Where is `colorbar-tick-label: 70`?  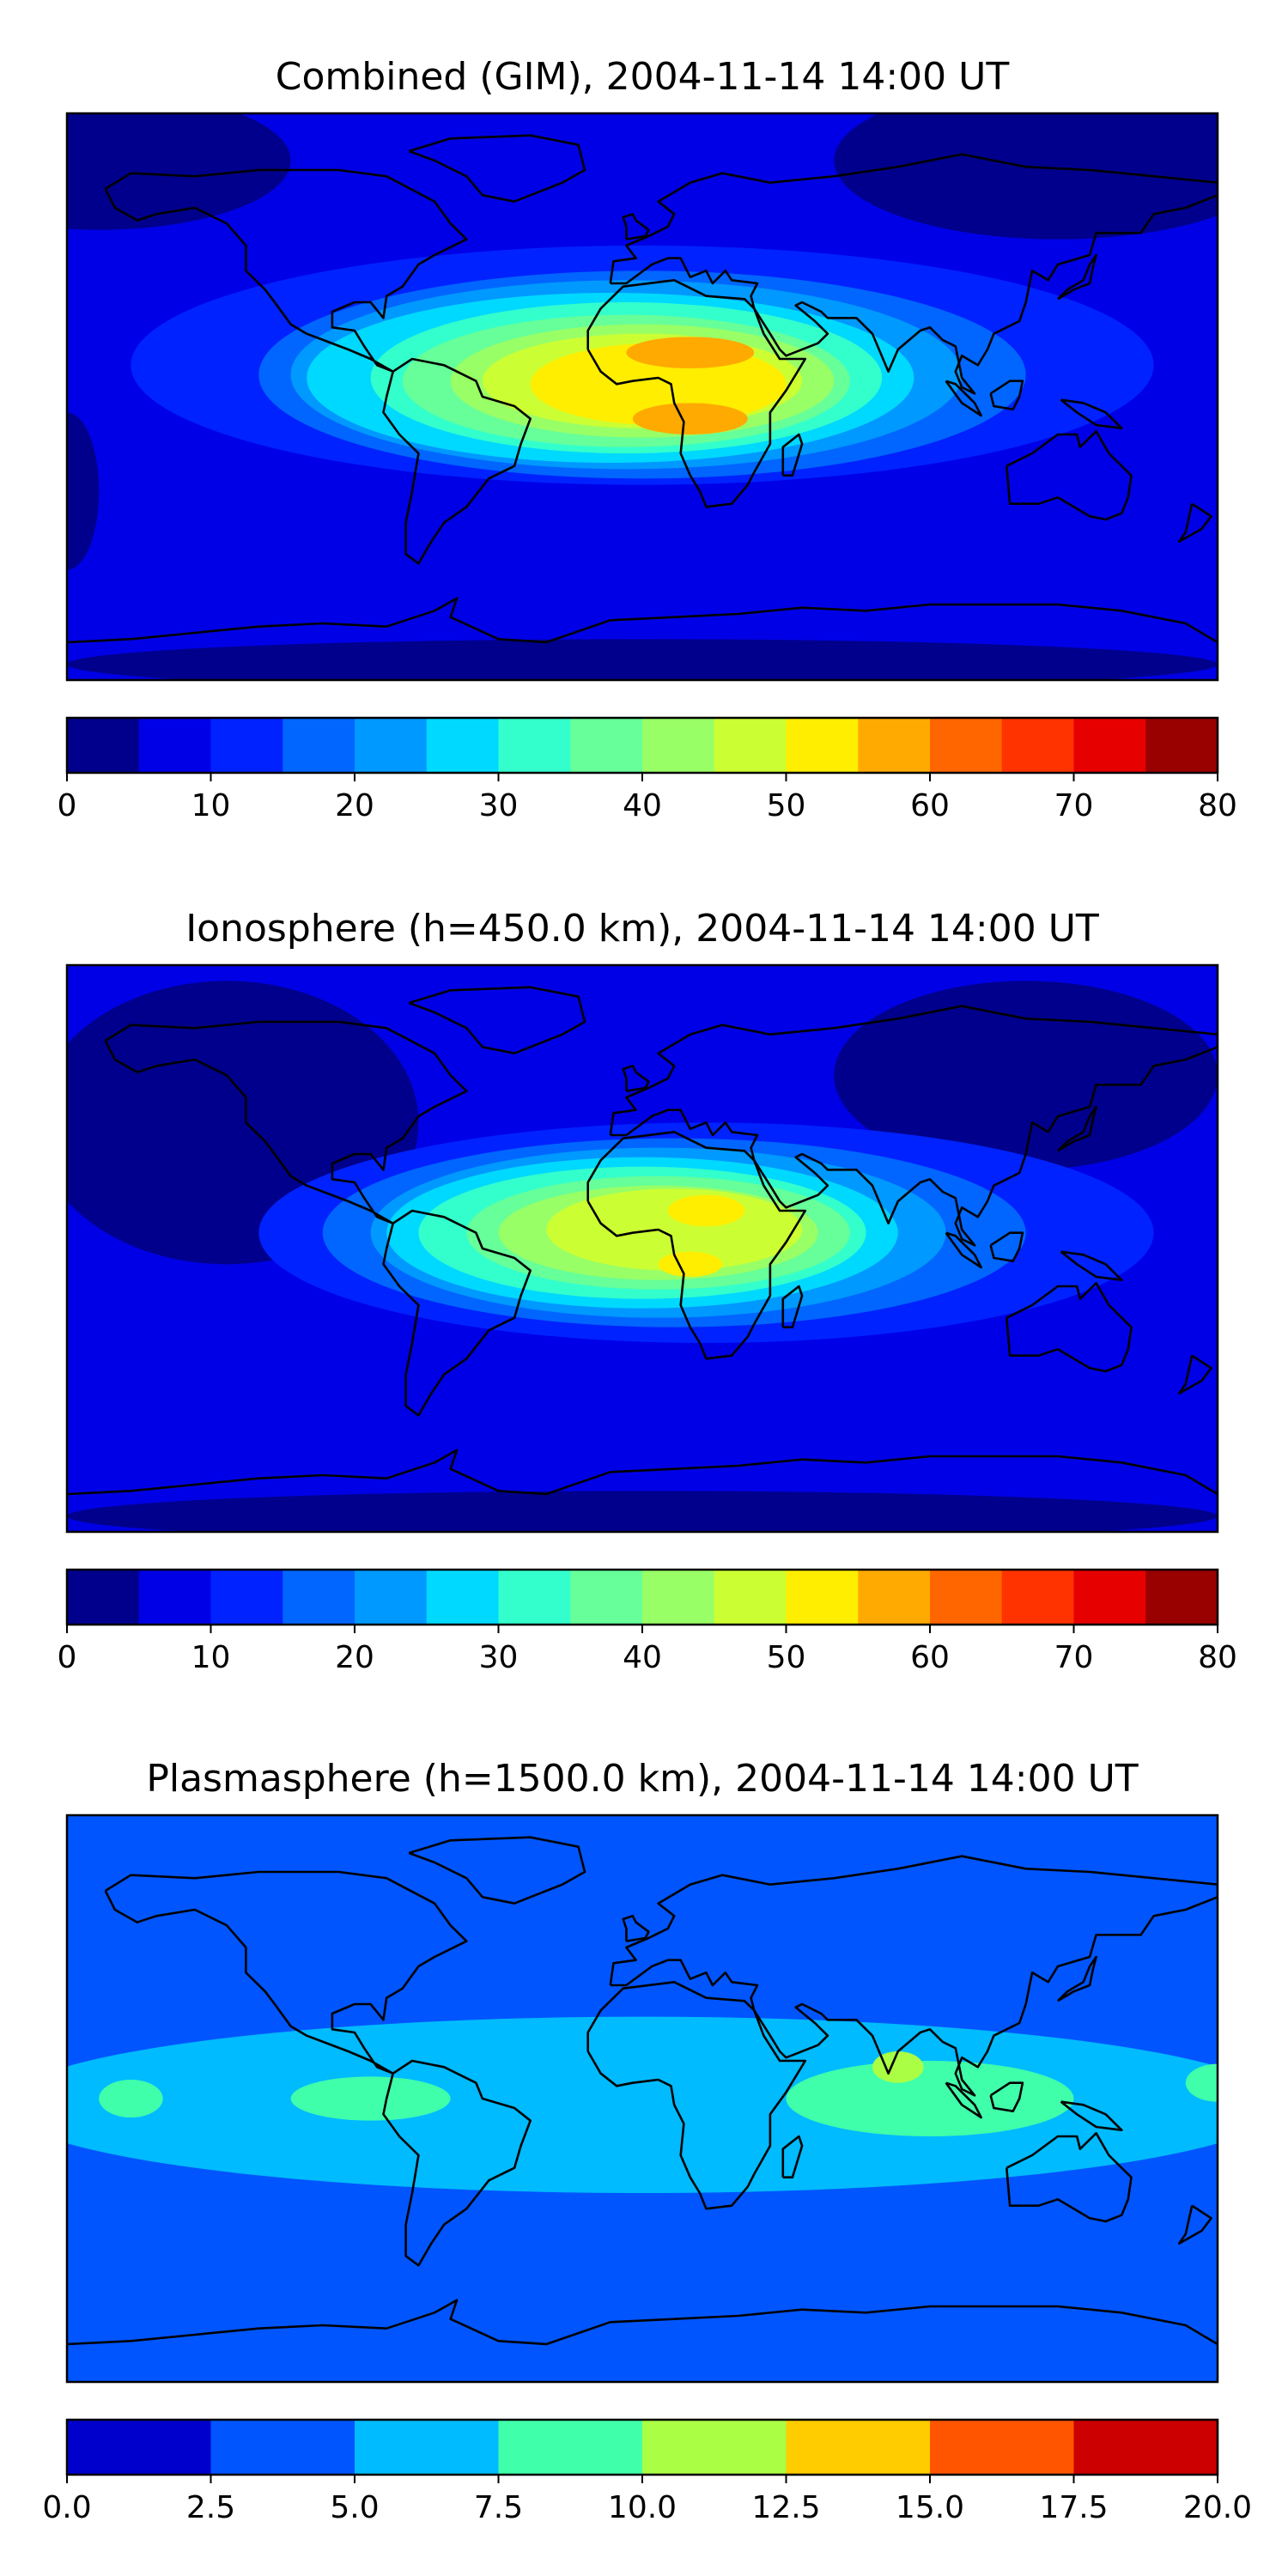 colorbar-tick-label: 70 is located at coordinates (1074, 806).